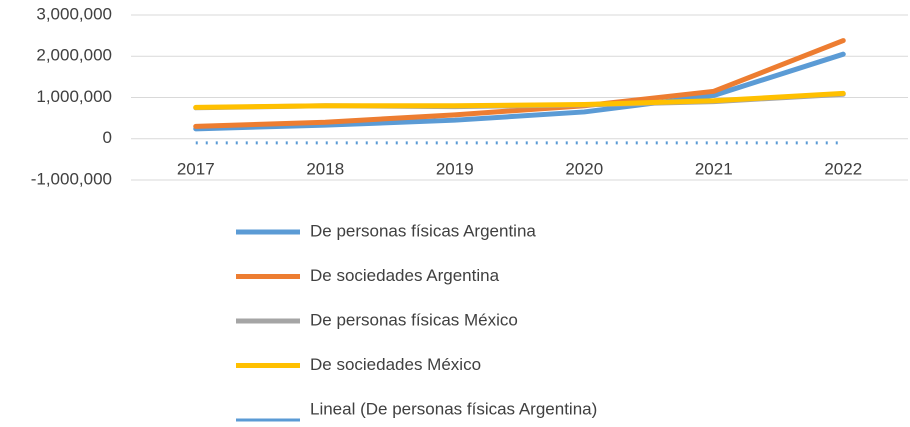 The width and height of the screenshot is (910, 427). What do you see at coordinates (414, 319) in the screenshot?
I see `legend-label: De personas físicas México` at bounding box center [414, 319].